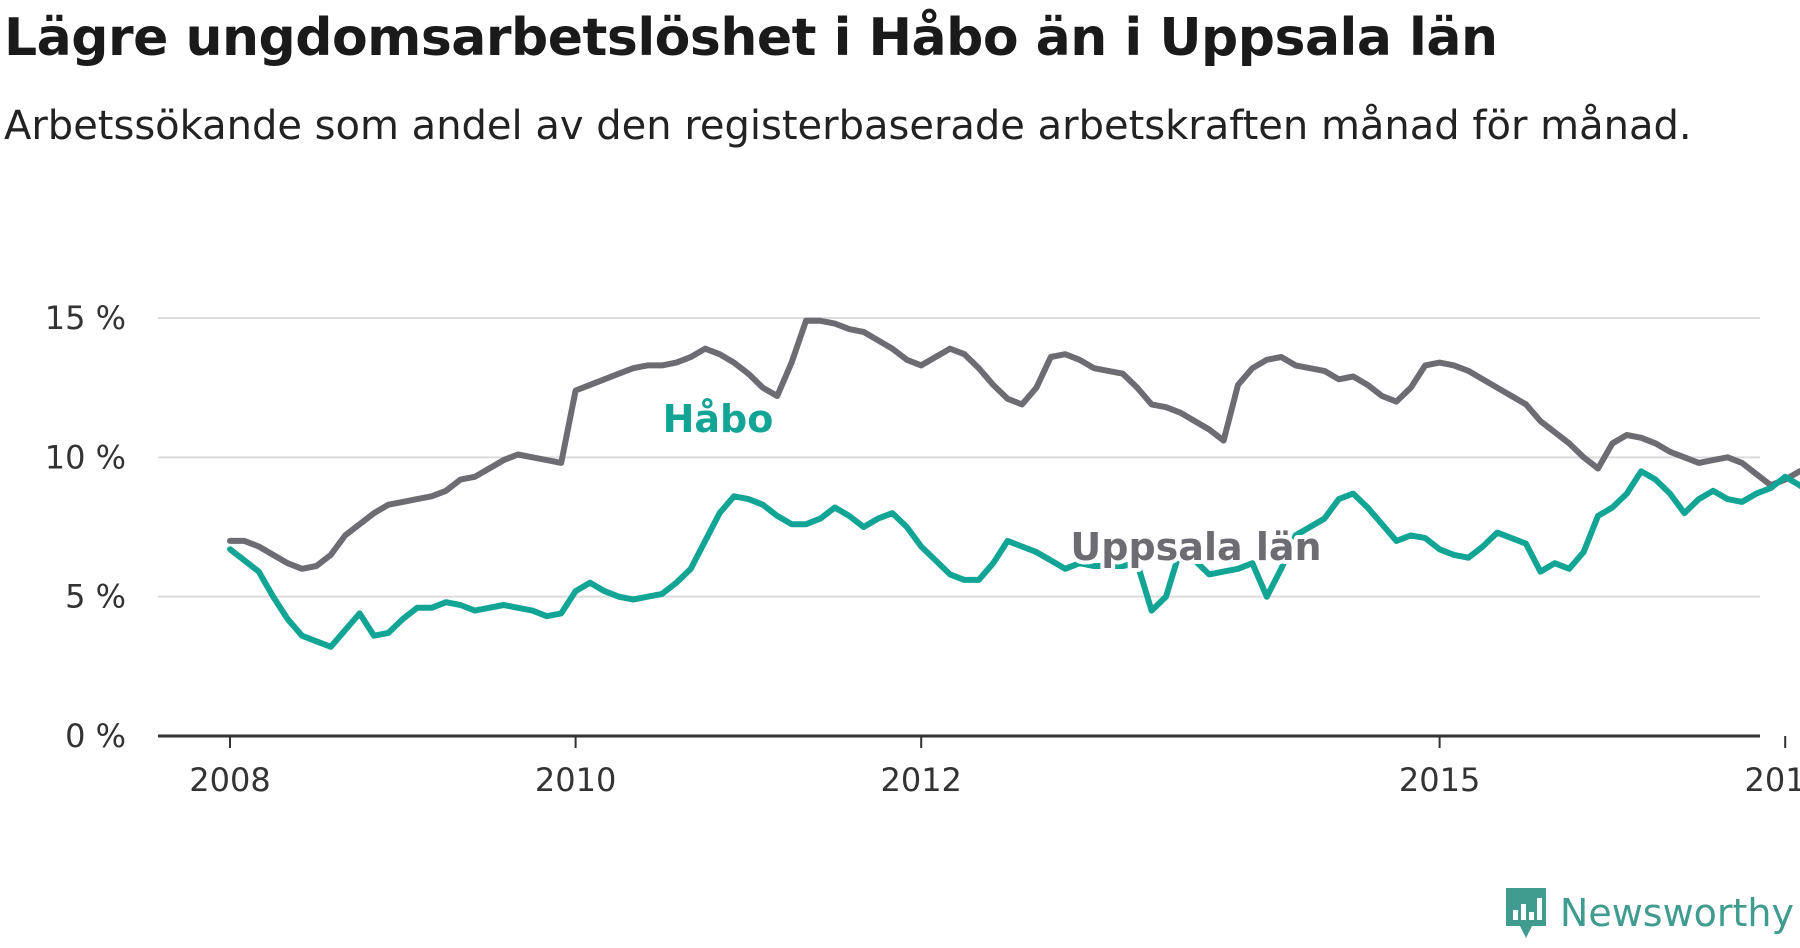 The width and height of the screenshot is (1800, 948). Describe the element at coordinates (718, 419) in the screenshot. I see `series-label-habo: Håbo` at that location.